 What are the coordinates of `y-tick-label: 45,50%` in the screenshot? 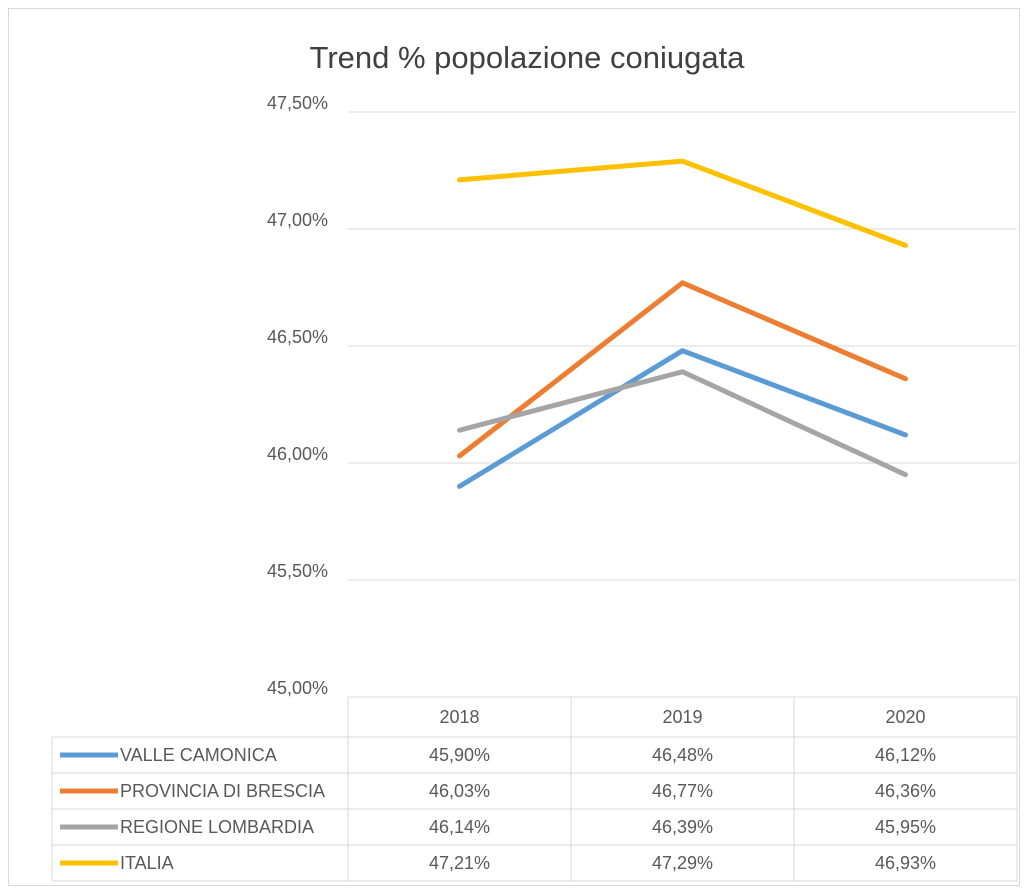 It's located at (297, 571).